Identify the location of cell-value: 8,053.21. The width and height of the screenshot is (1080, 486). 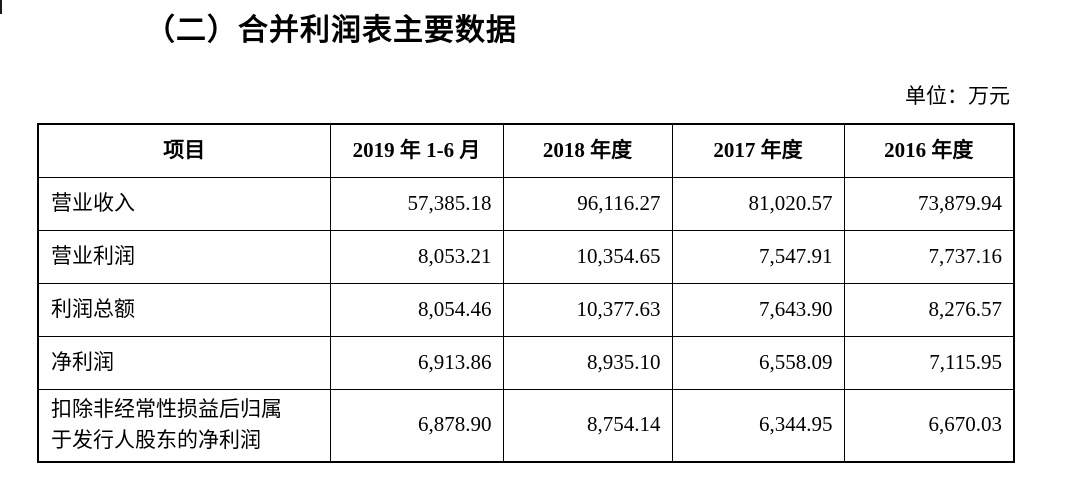
(416, 256).